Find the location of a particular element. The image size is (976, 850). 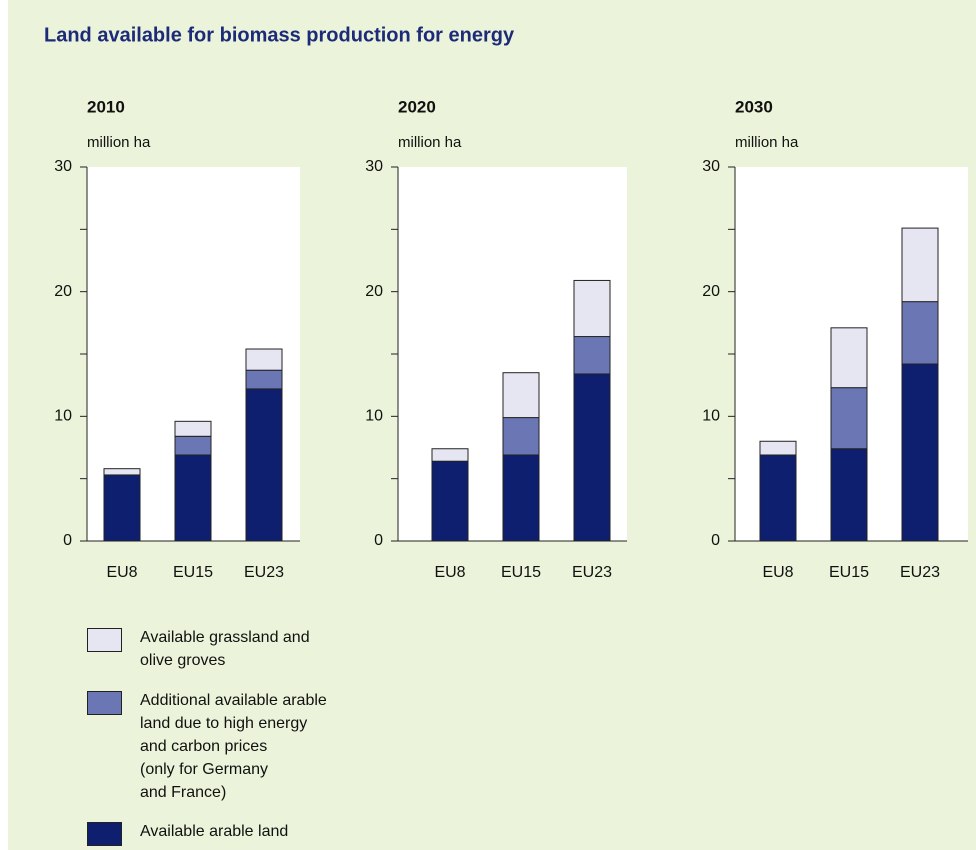

legend-item: Available arable land is located at coordinates (207, 834).